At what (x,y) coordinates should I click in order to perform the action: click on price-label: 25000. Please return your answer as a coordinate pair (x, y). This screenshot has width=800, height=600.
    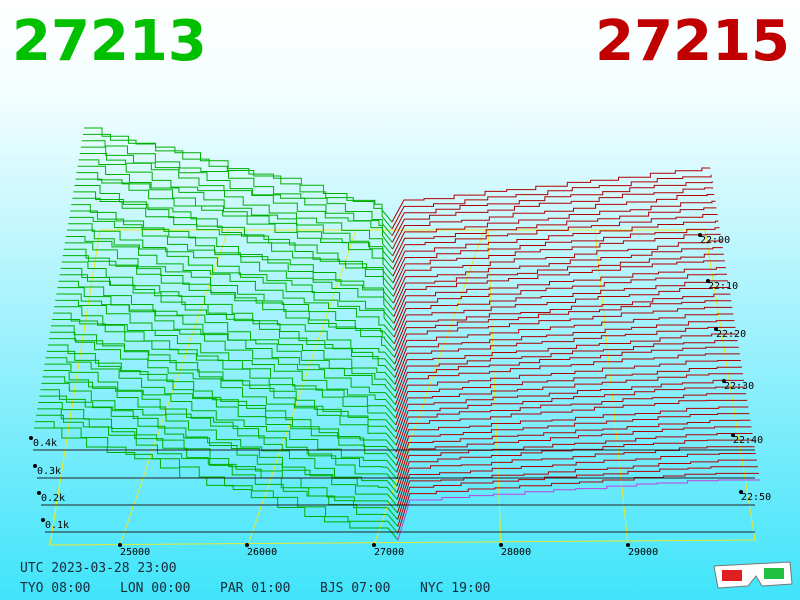
    Looking at the image, I should click on (135, 552).